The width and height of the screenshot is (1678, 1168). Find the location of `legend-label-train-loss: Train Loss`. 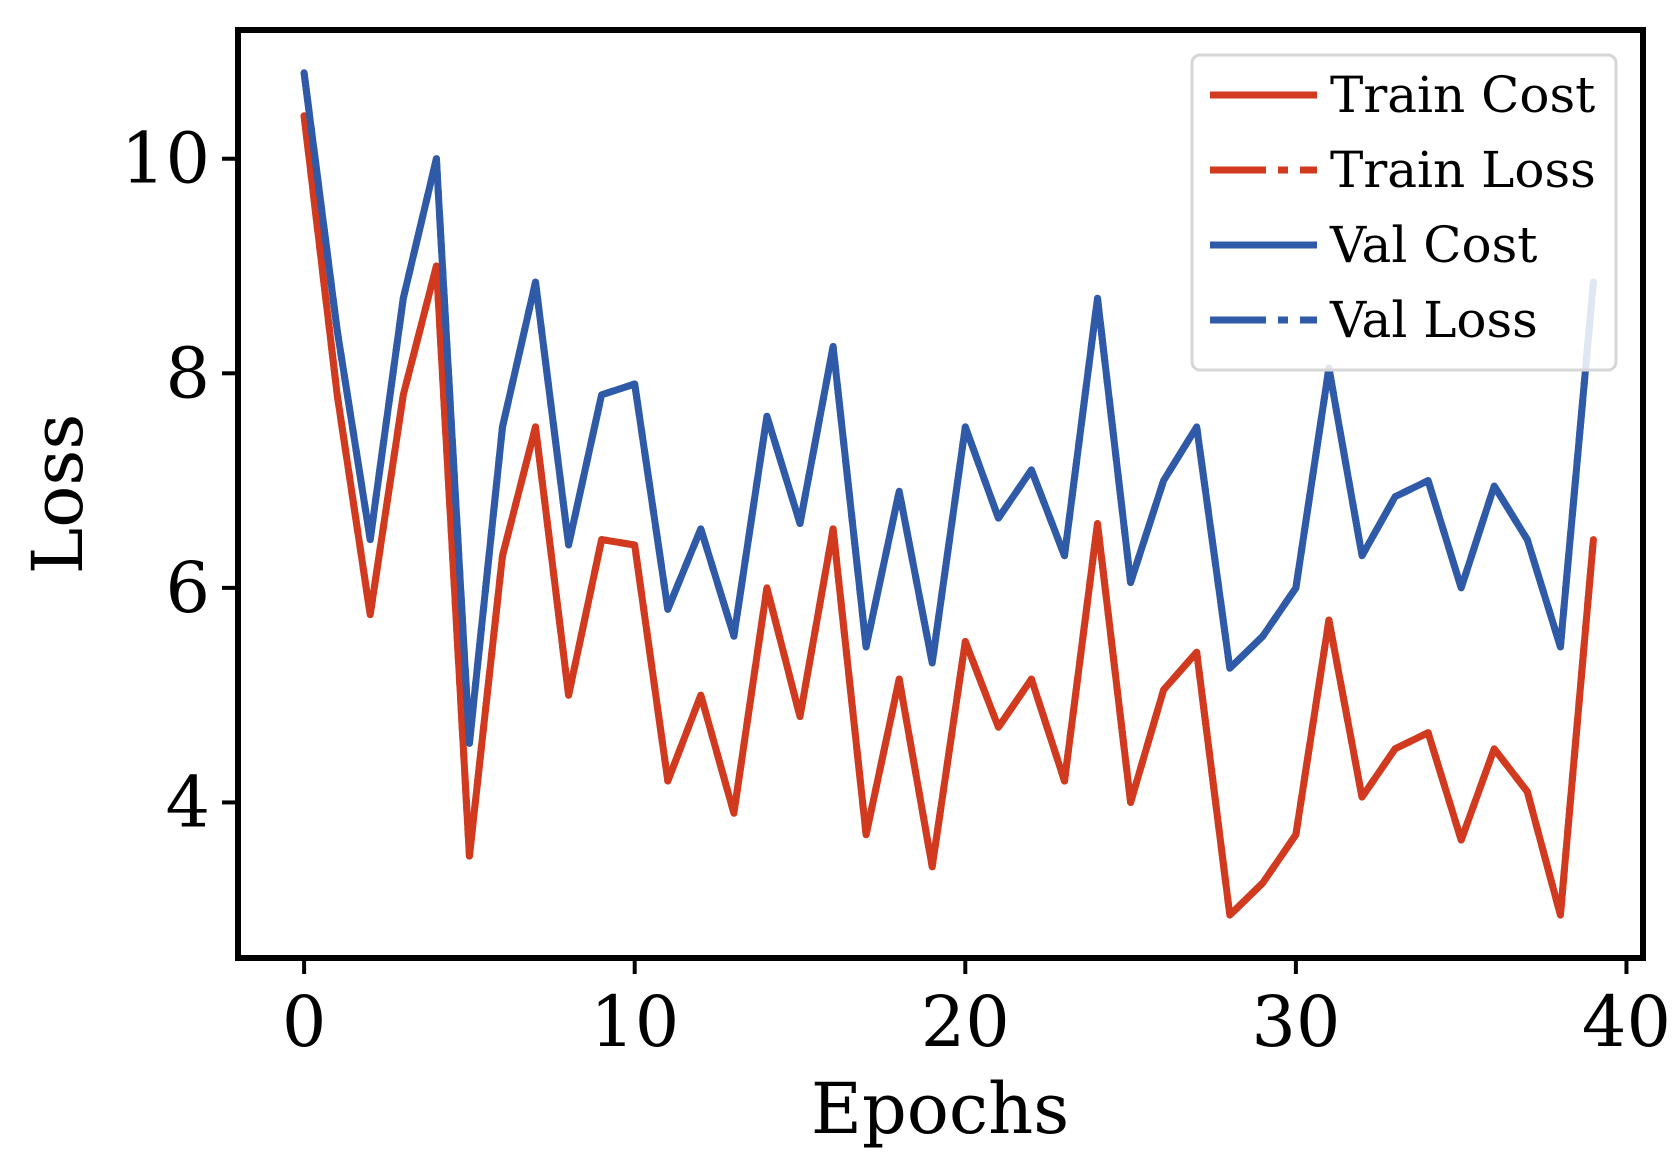

legend-label-train-loss: Train Loss is located at coordinates (1463, 170).